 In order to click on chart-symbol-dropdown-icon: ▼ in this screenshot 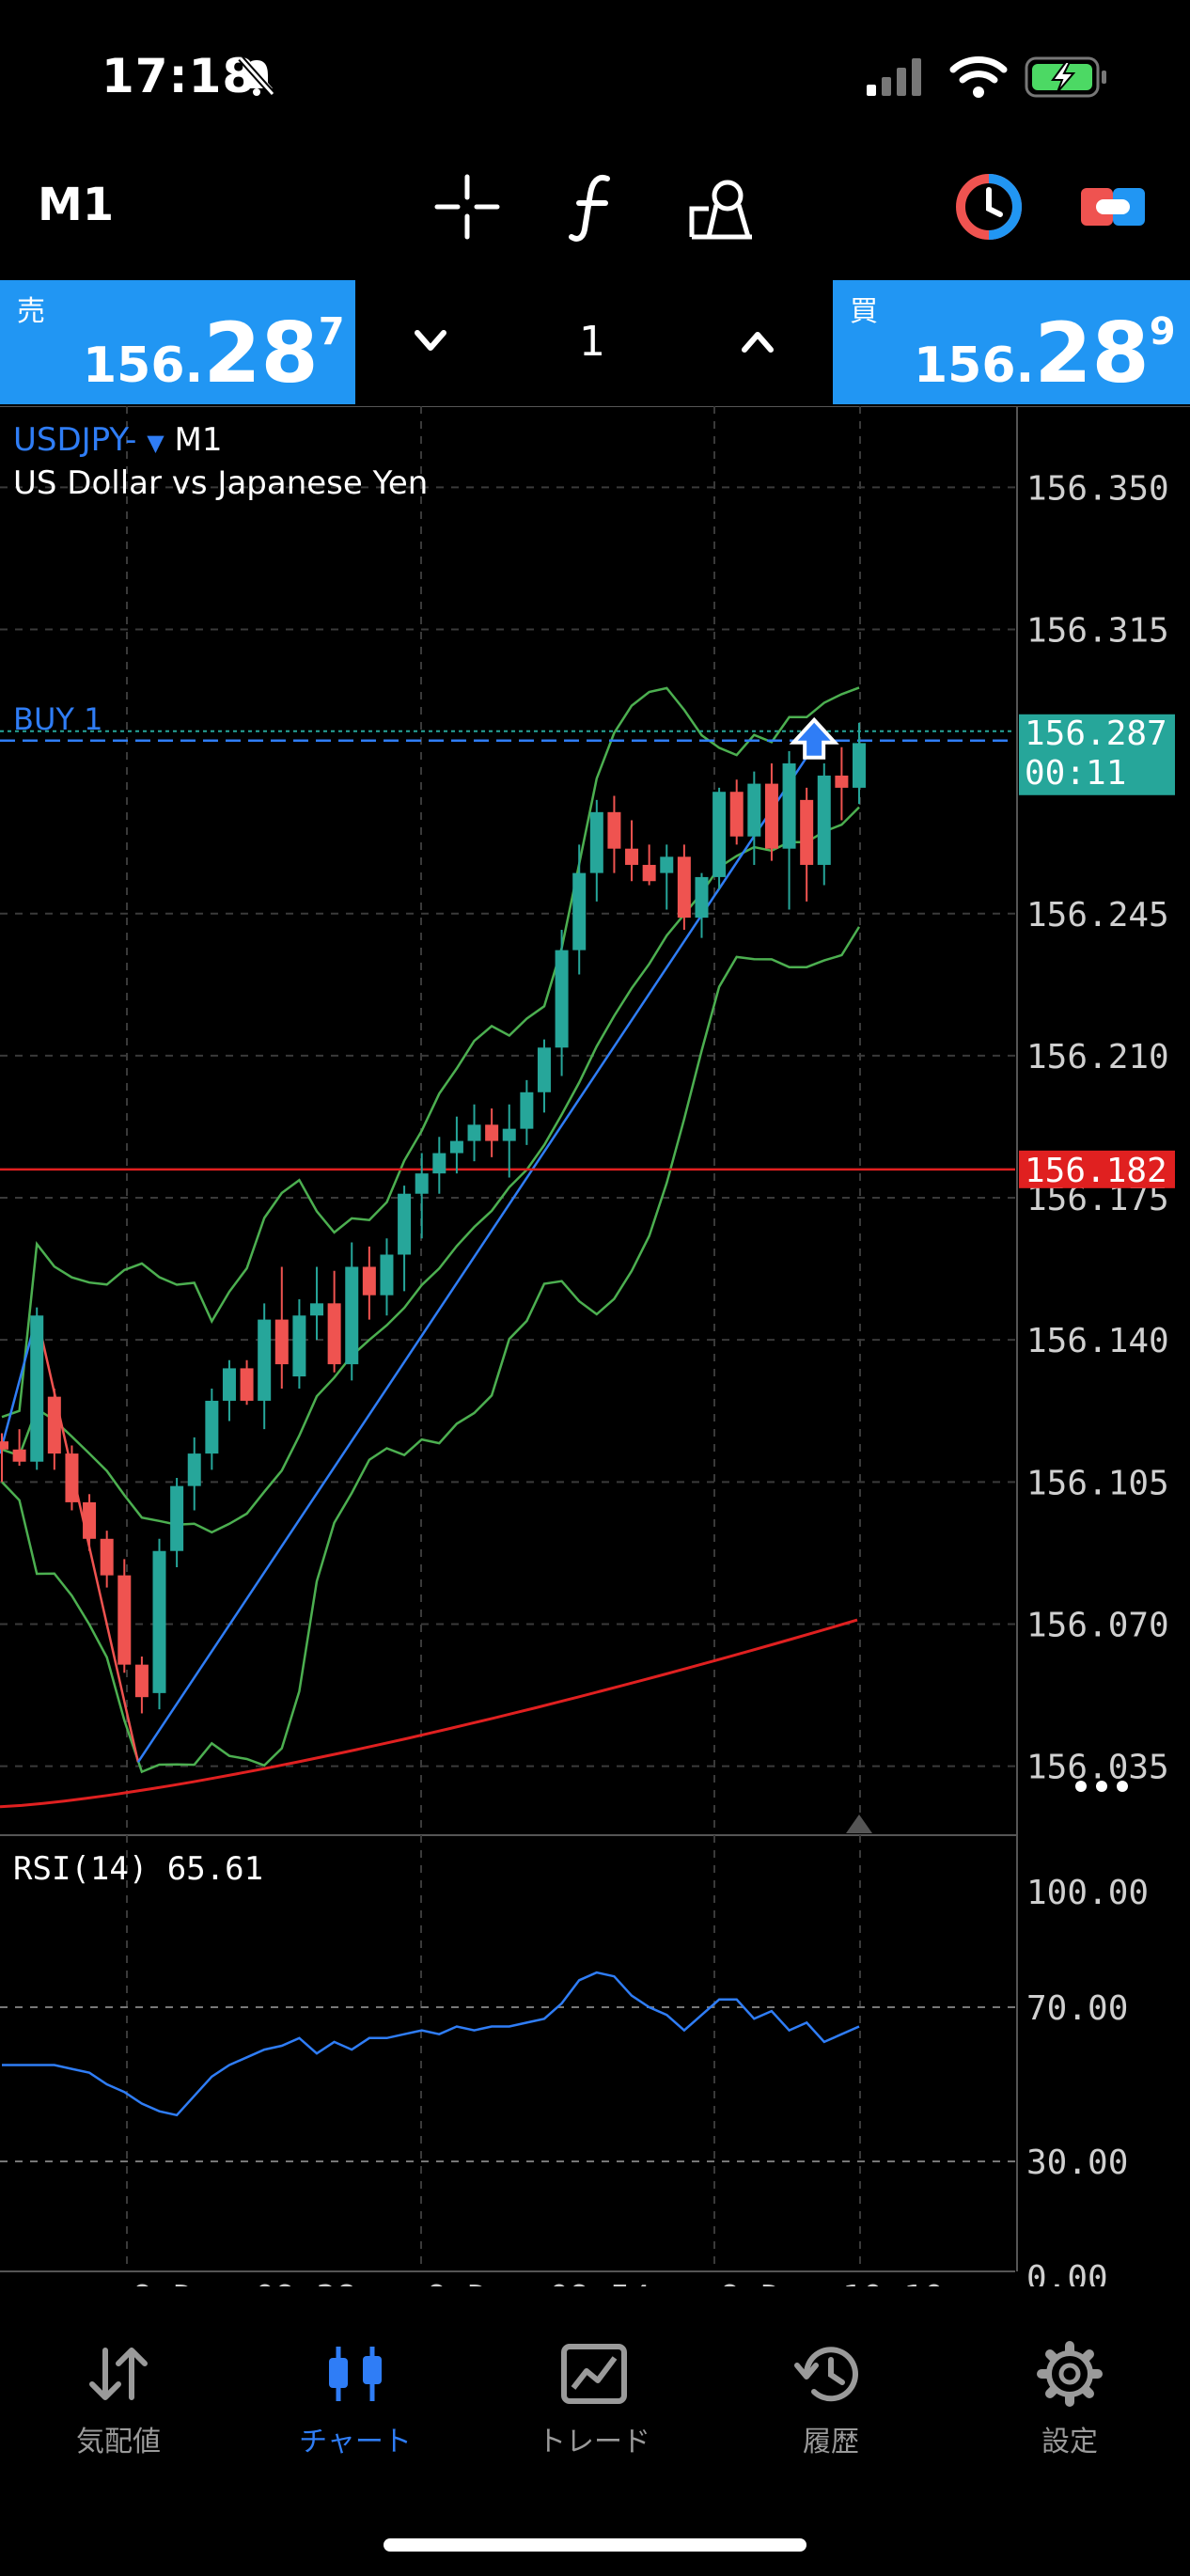, I will do `click(155, 443)`.